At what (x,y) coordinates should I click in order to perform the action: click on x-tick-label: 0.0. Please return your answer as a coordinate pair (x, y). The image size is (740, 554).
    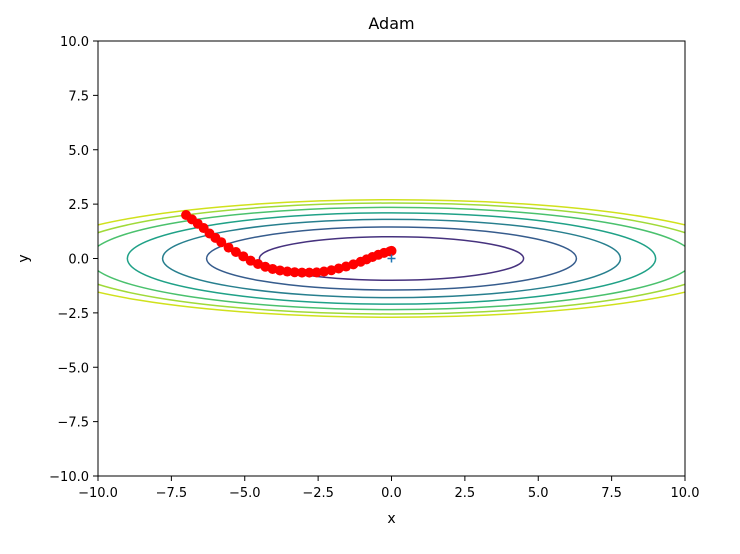
    Looking at the image, I should click on (391, 493).